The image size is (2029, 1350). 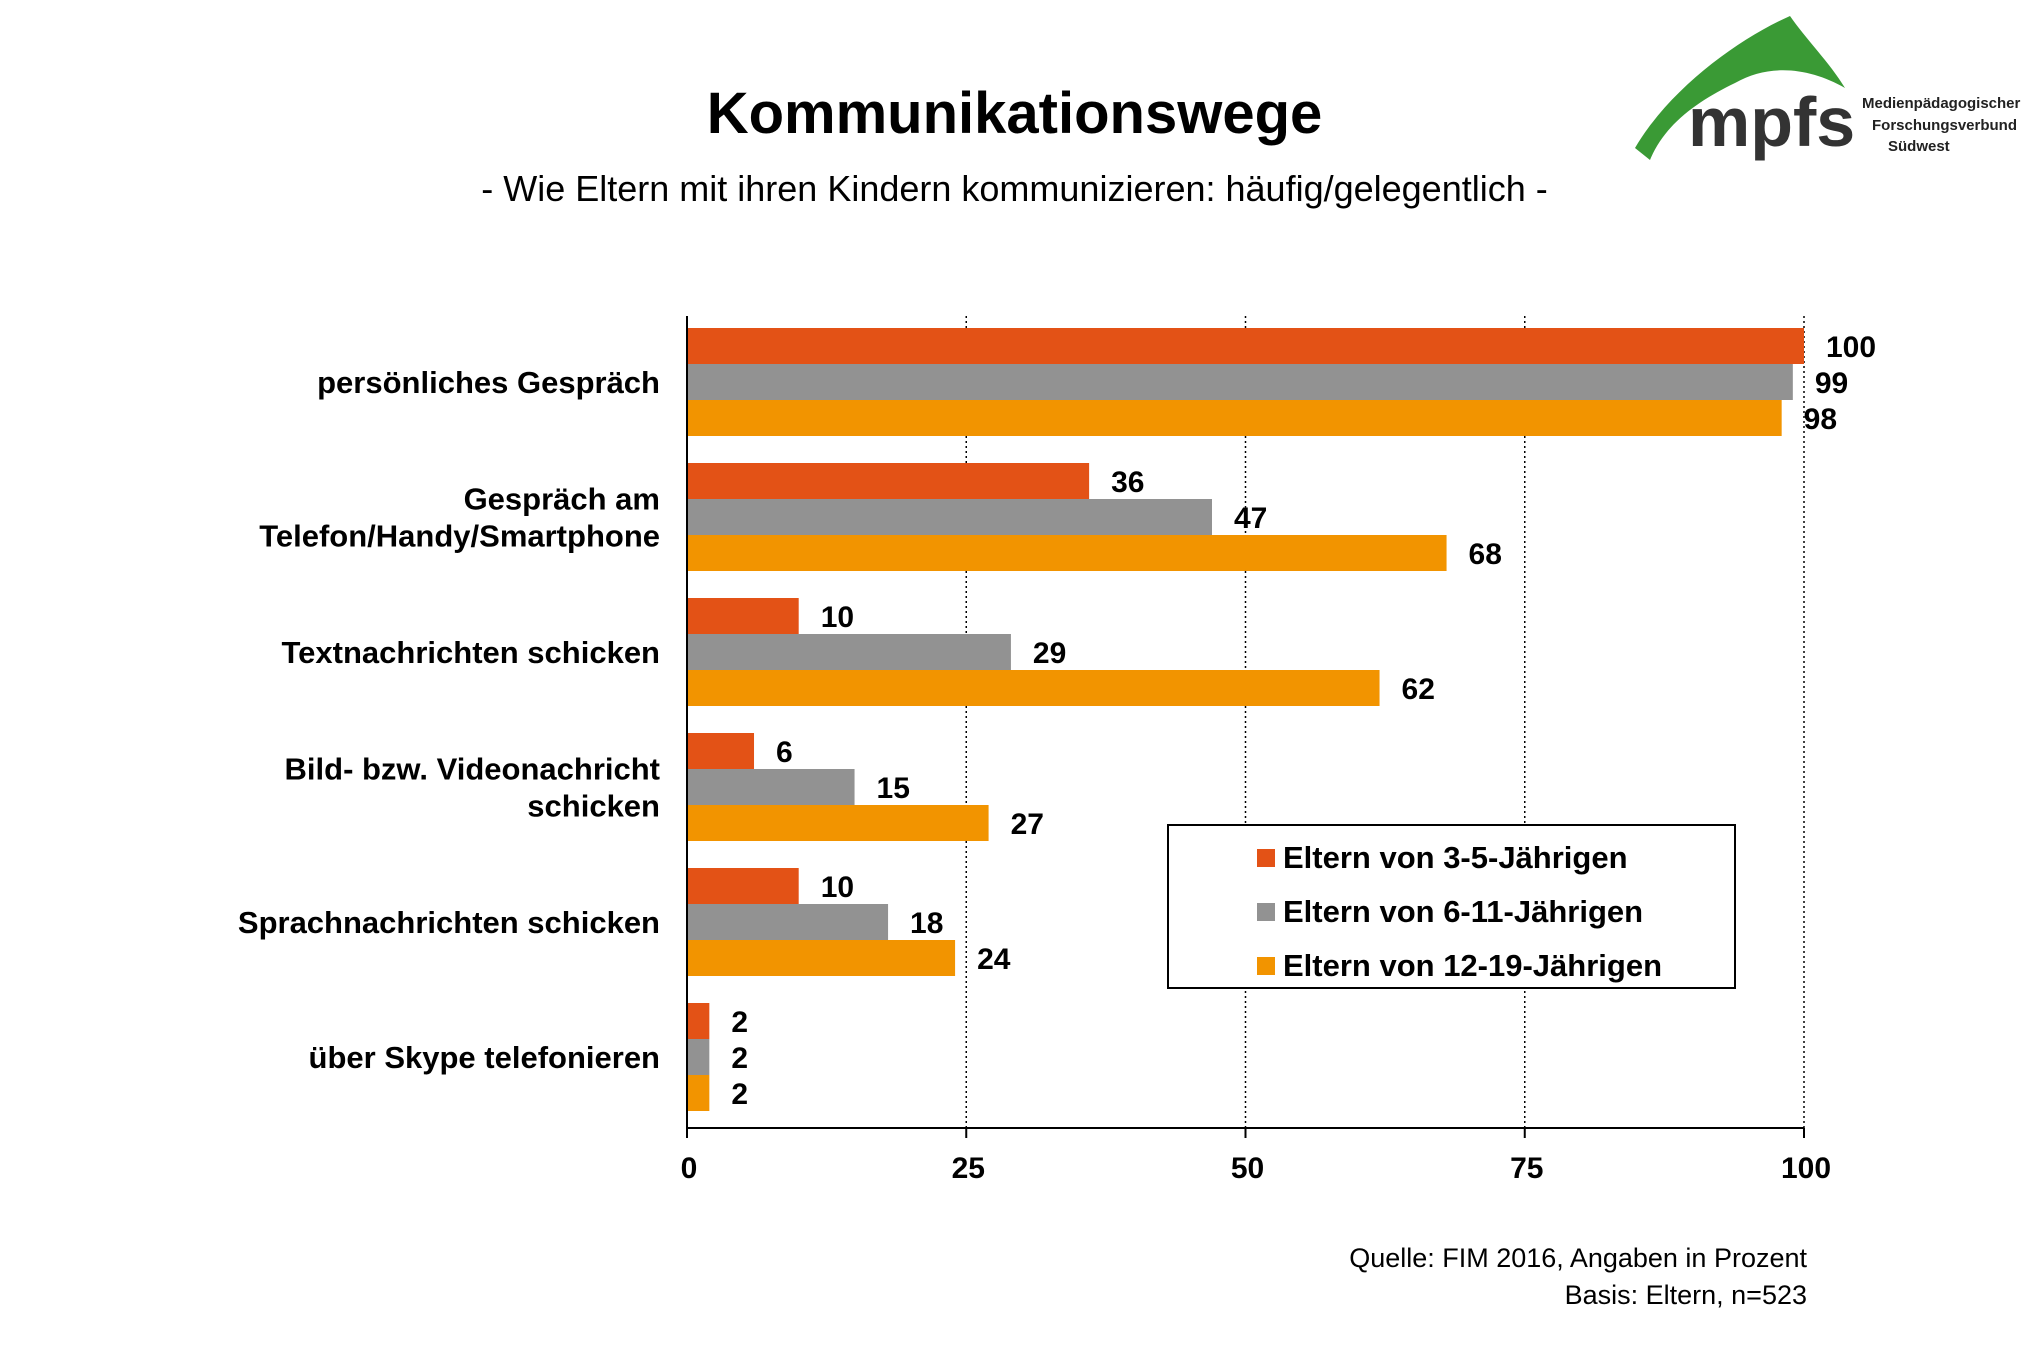 I want to click on legend-item-3-5: Eltern von 3-5-Jährigen, so click(x=1442, y=858).